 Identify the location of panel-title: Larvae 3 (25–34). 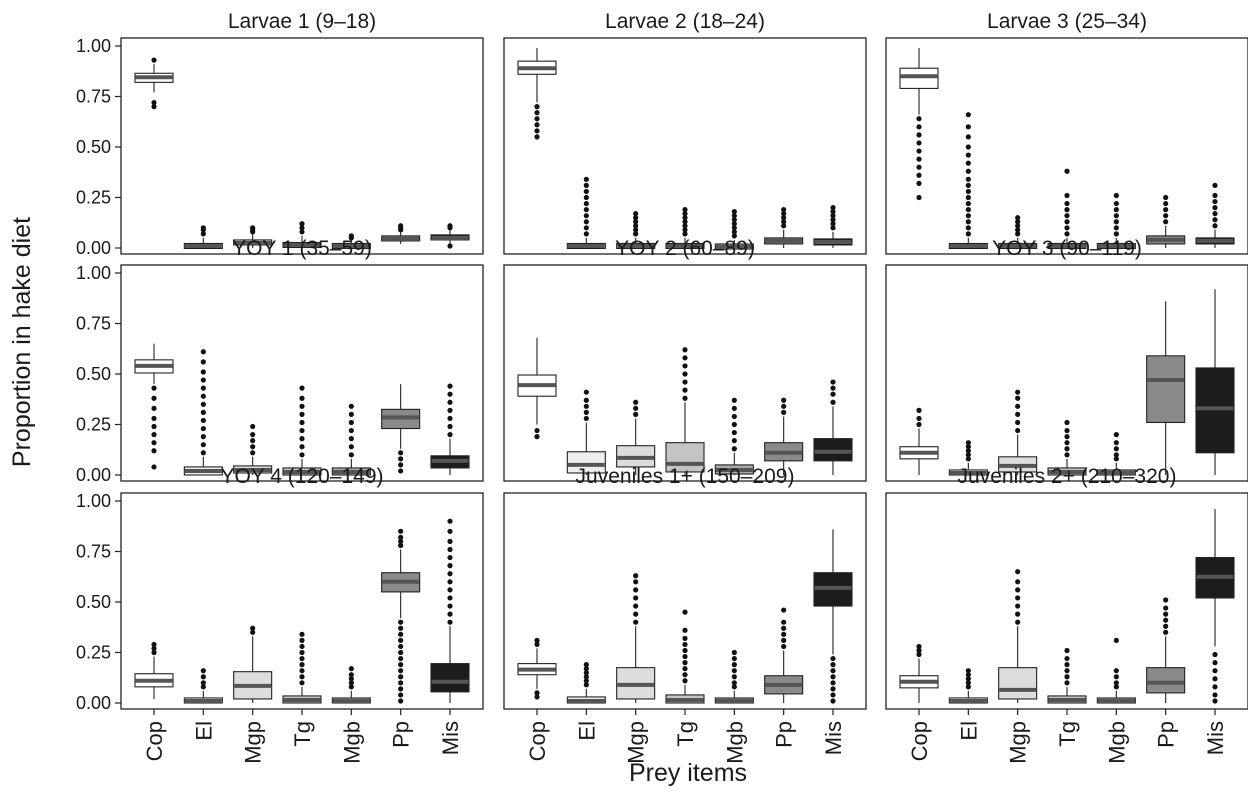
(1067, 21).